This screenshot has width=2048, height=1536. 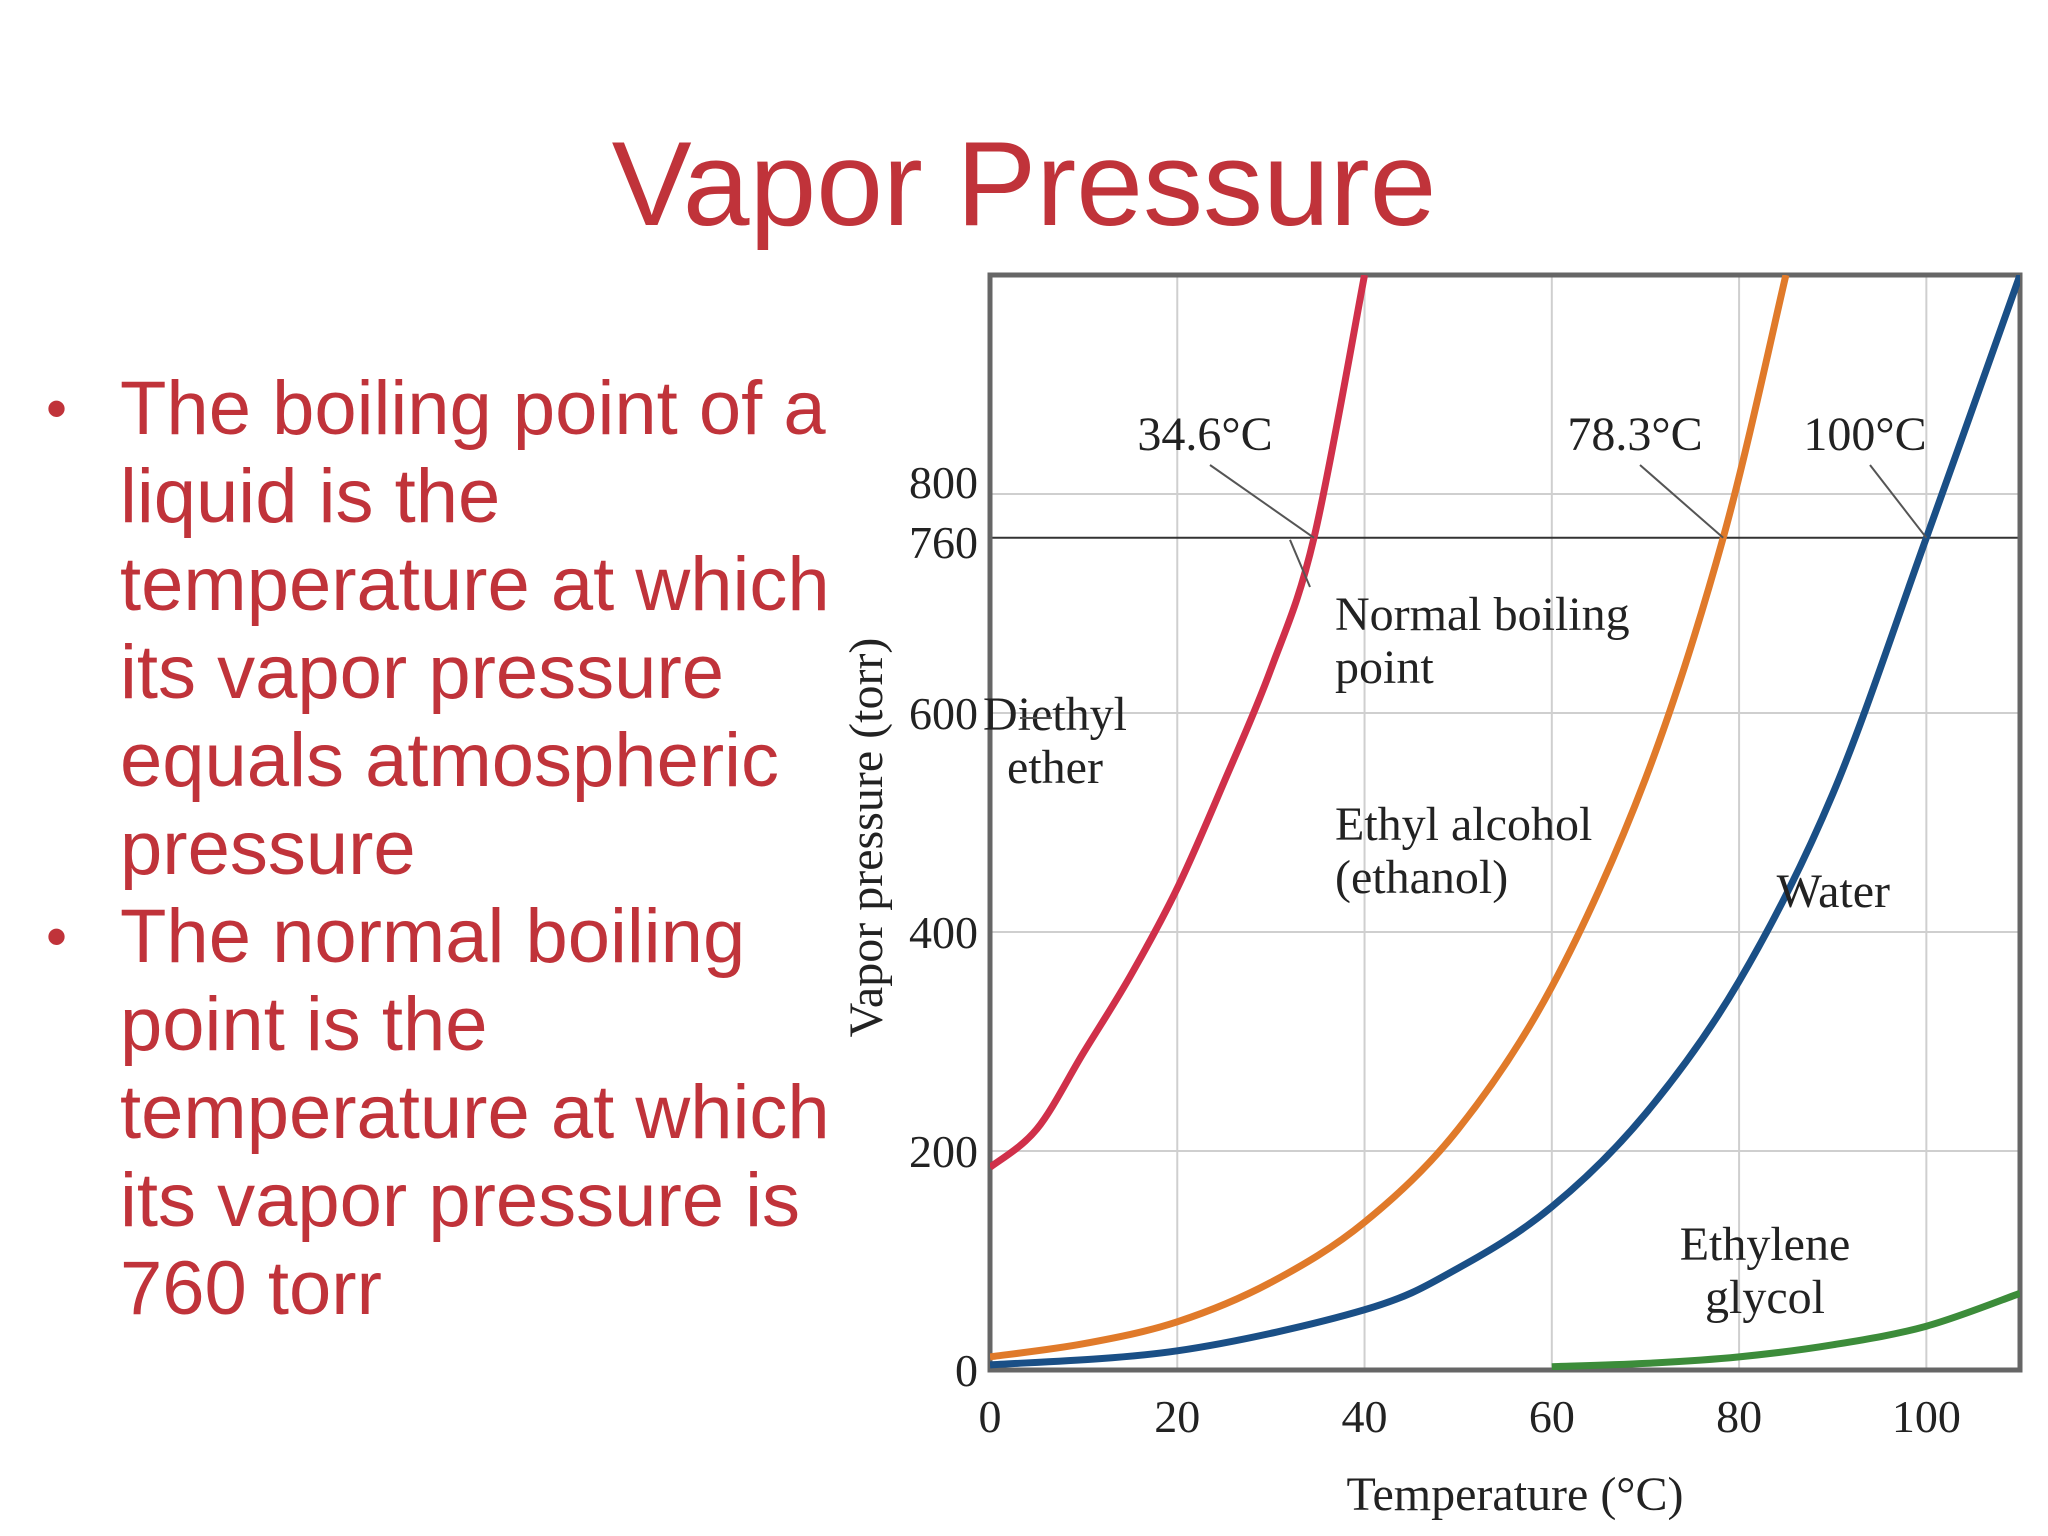 I want to click on x-tick-label: 60, so click(x=1552, y=1416).